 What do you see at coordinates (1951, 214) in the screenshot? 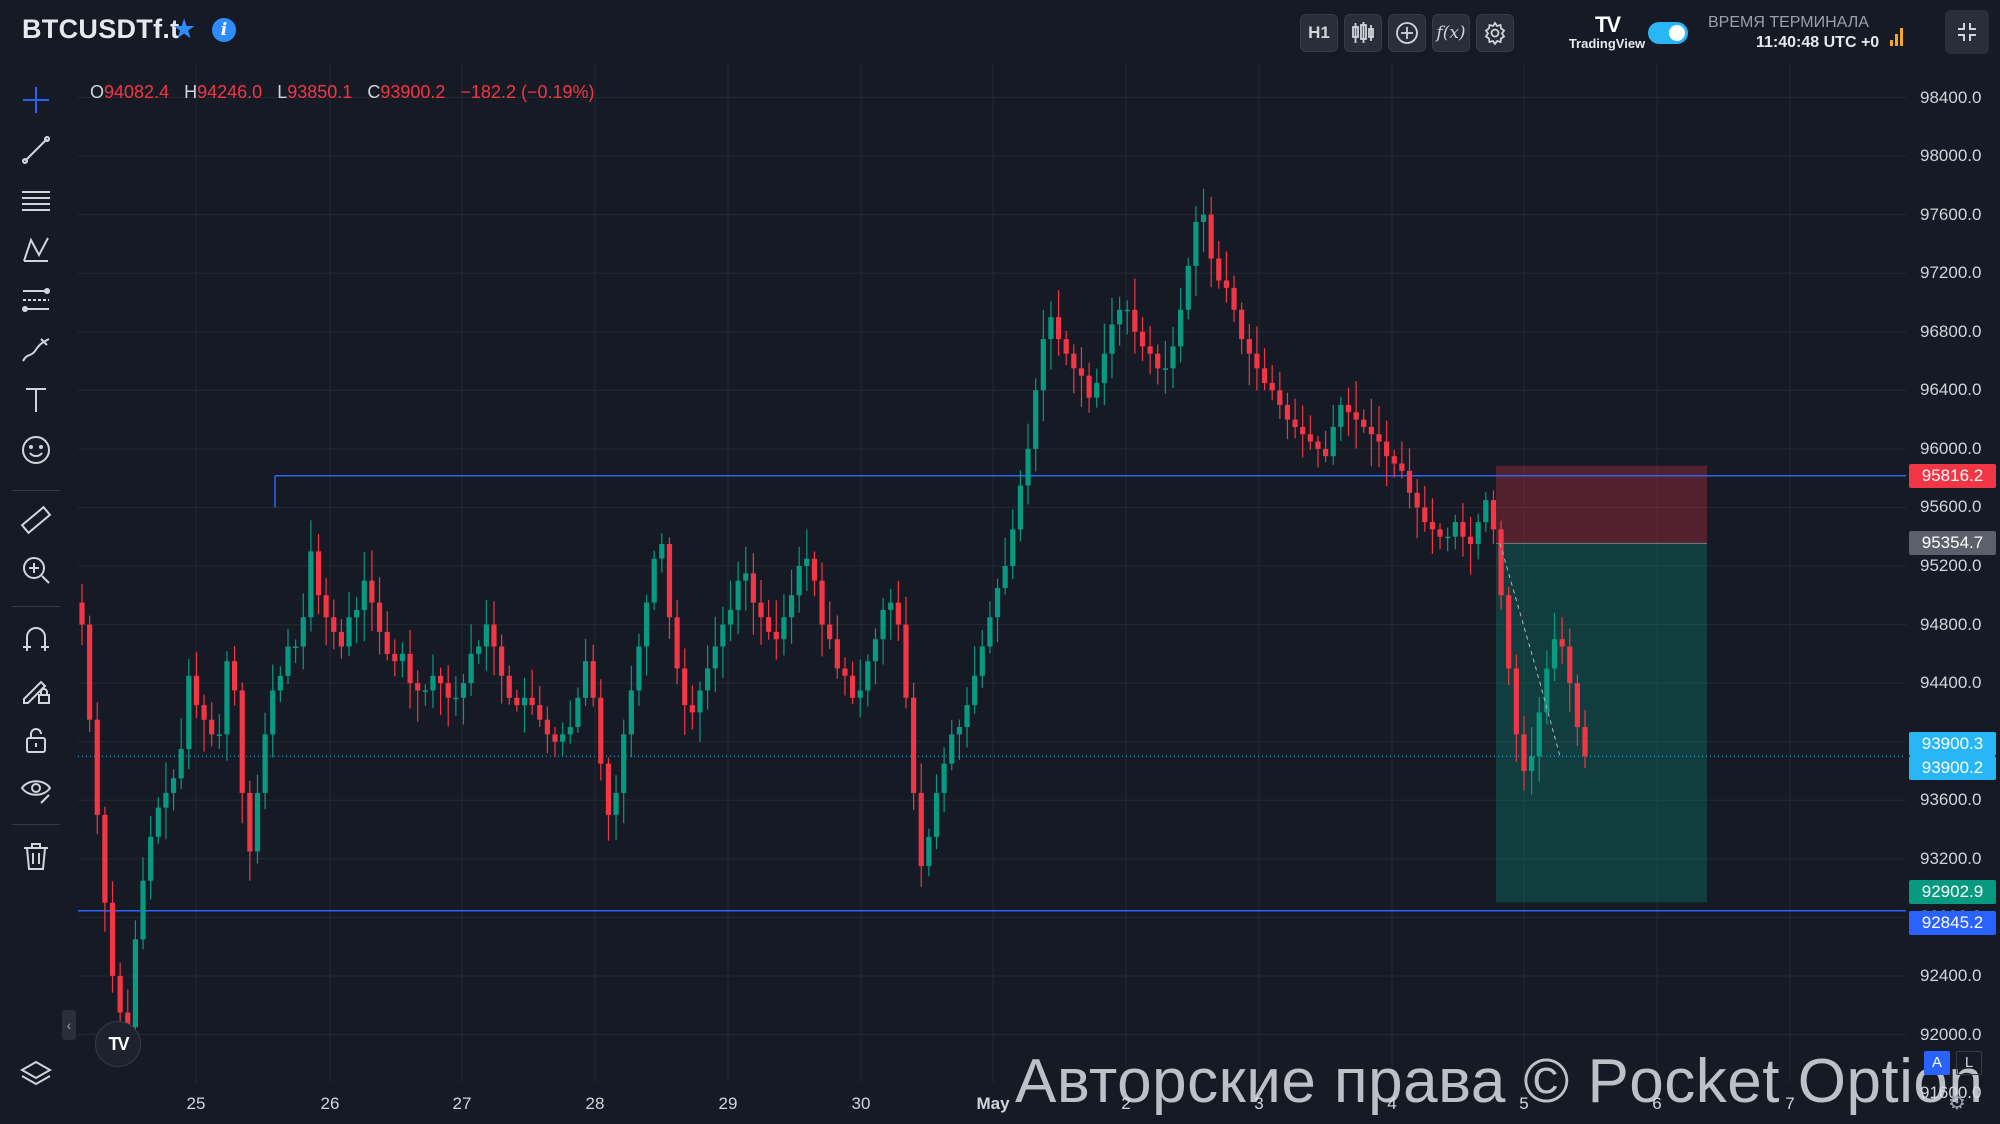
I see `price-tick-label: 97600.0` at bounding box center [1951, 214].